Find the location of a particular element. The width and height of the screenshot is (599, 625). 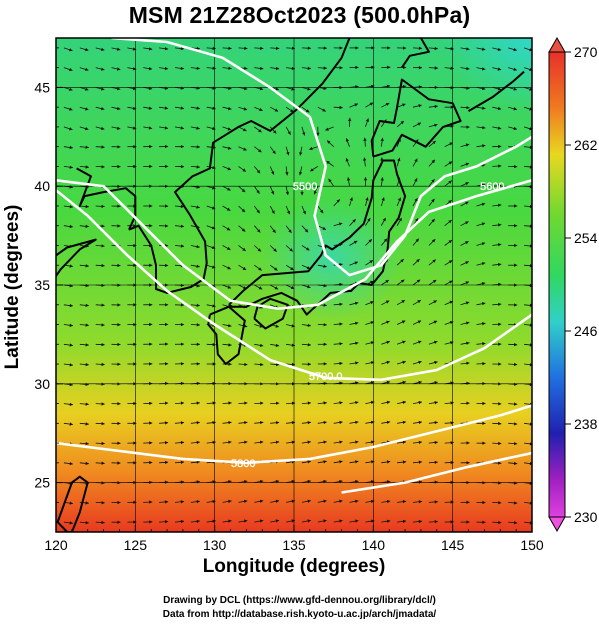

y-tick-label: 30 is located at coordinates (42, 384).